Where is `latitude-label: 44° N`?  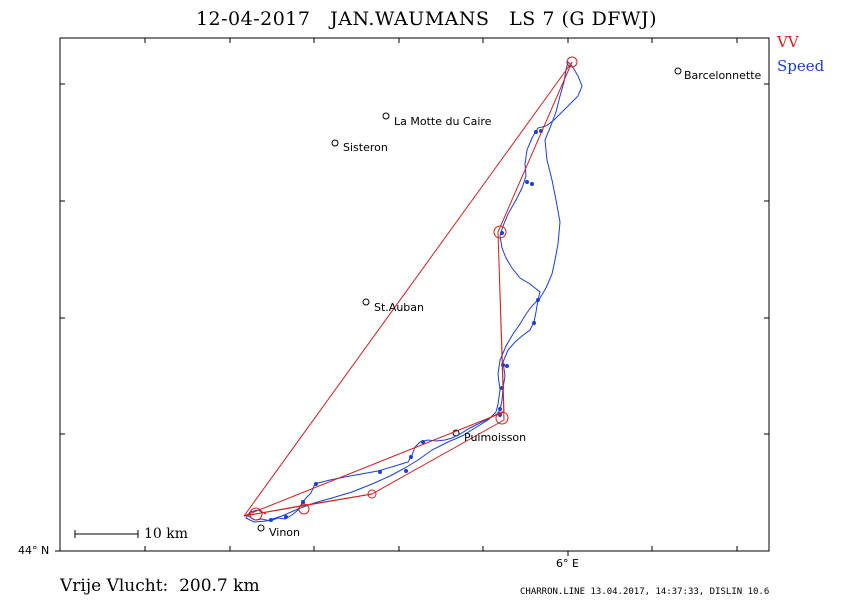
latitude-label: 44° N is located at coordinates (34, 550).